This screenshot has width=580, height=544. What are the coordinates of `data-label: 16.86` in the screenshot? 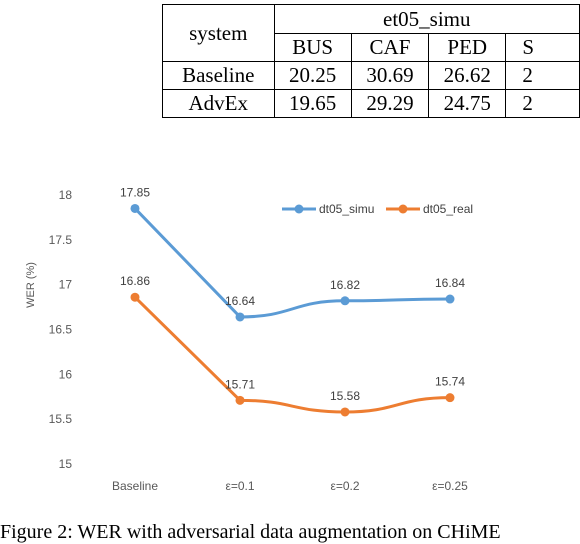 It's located at (135, 281).